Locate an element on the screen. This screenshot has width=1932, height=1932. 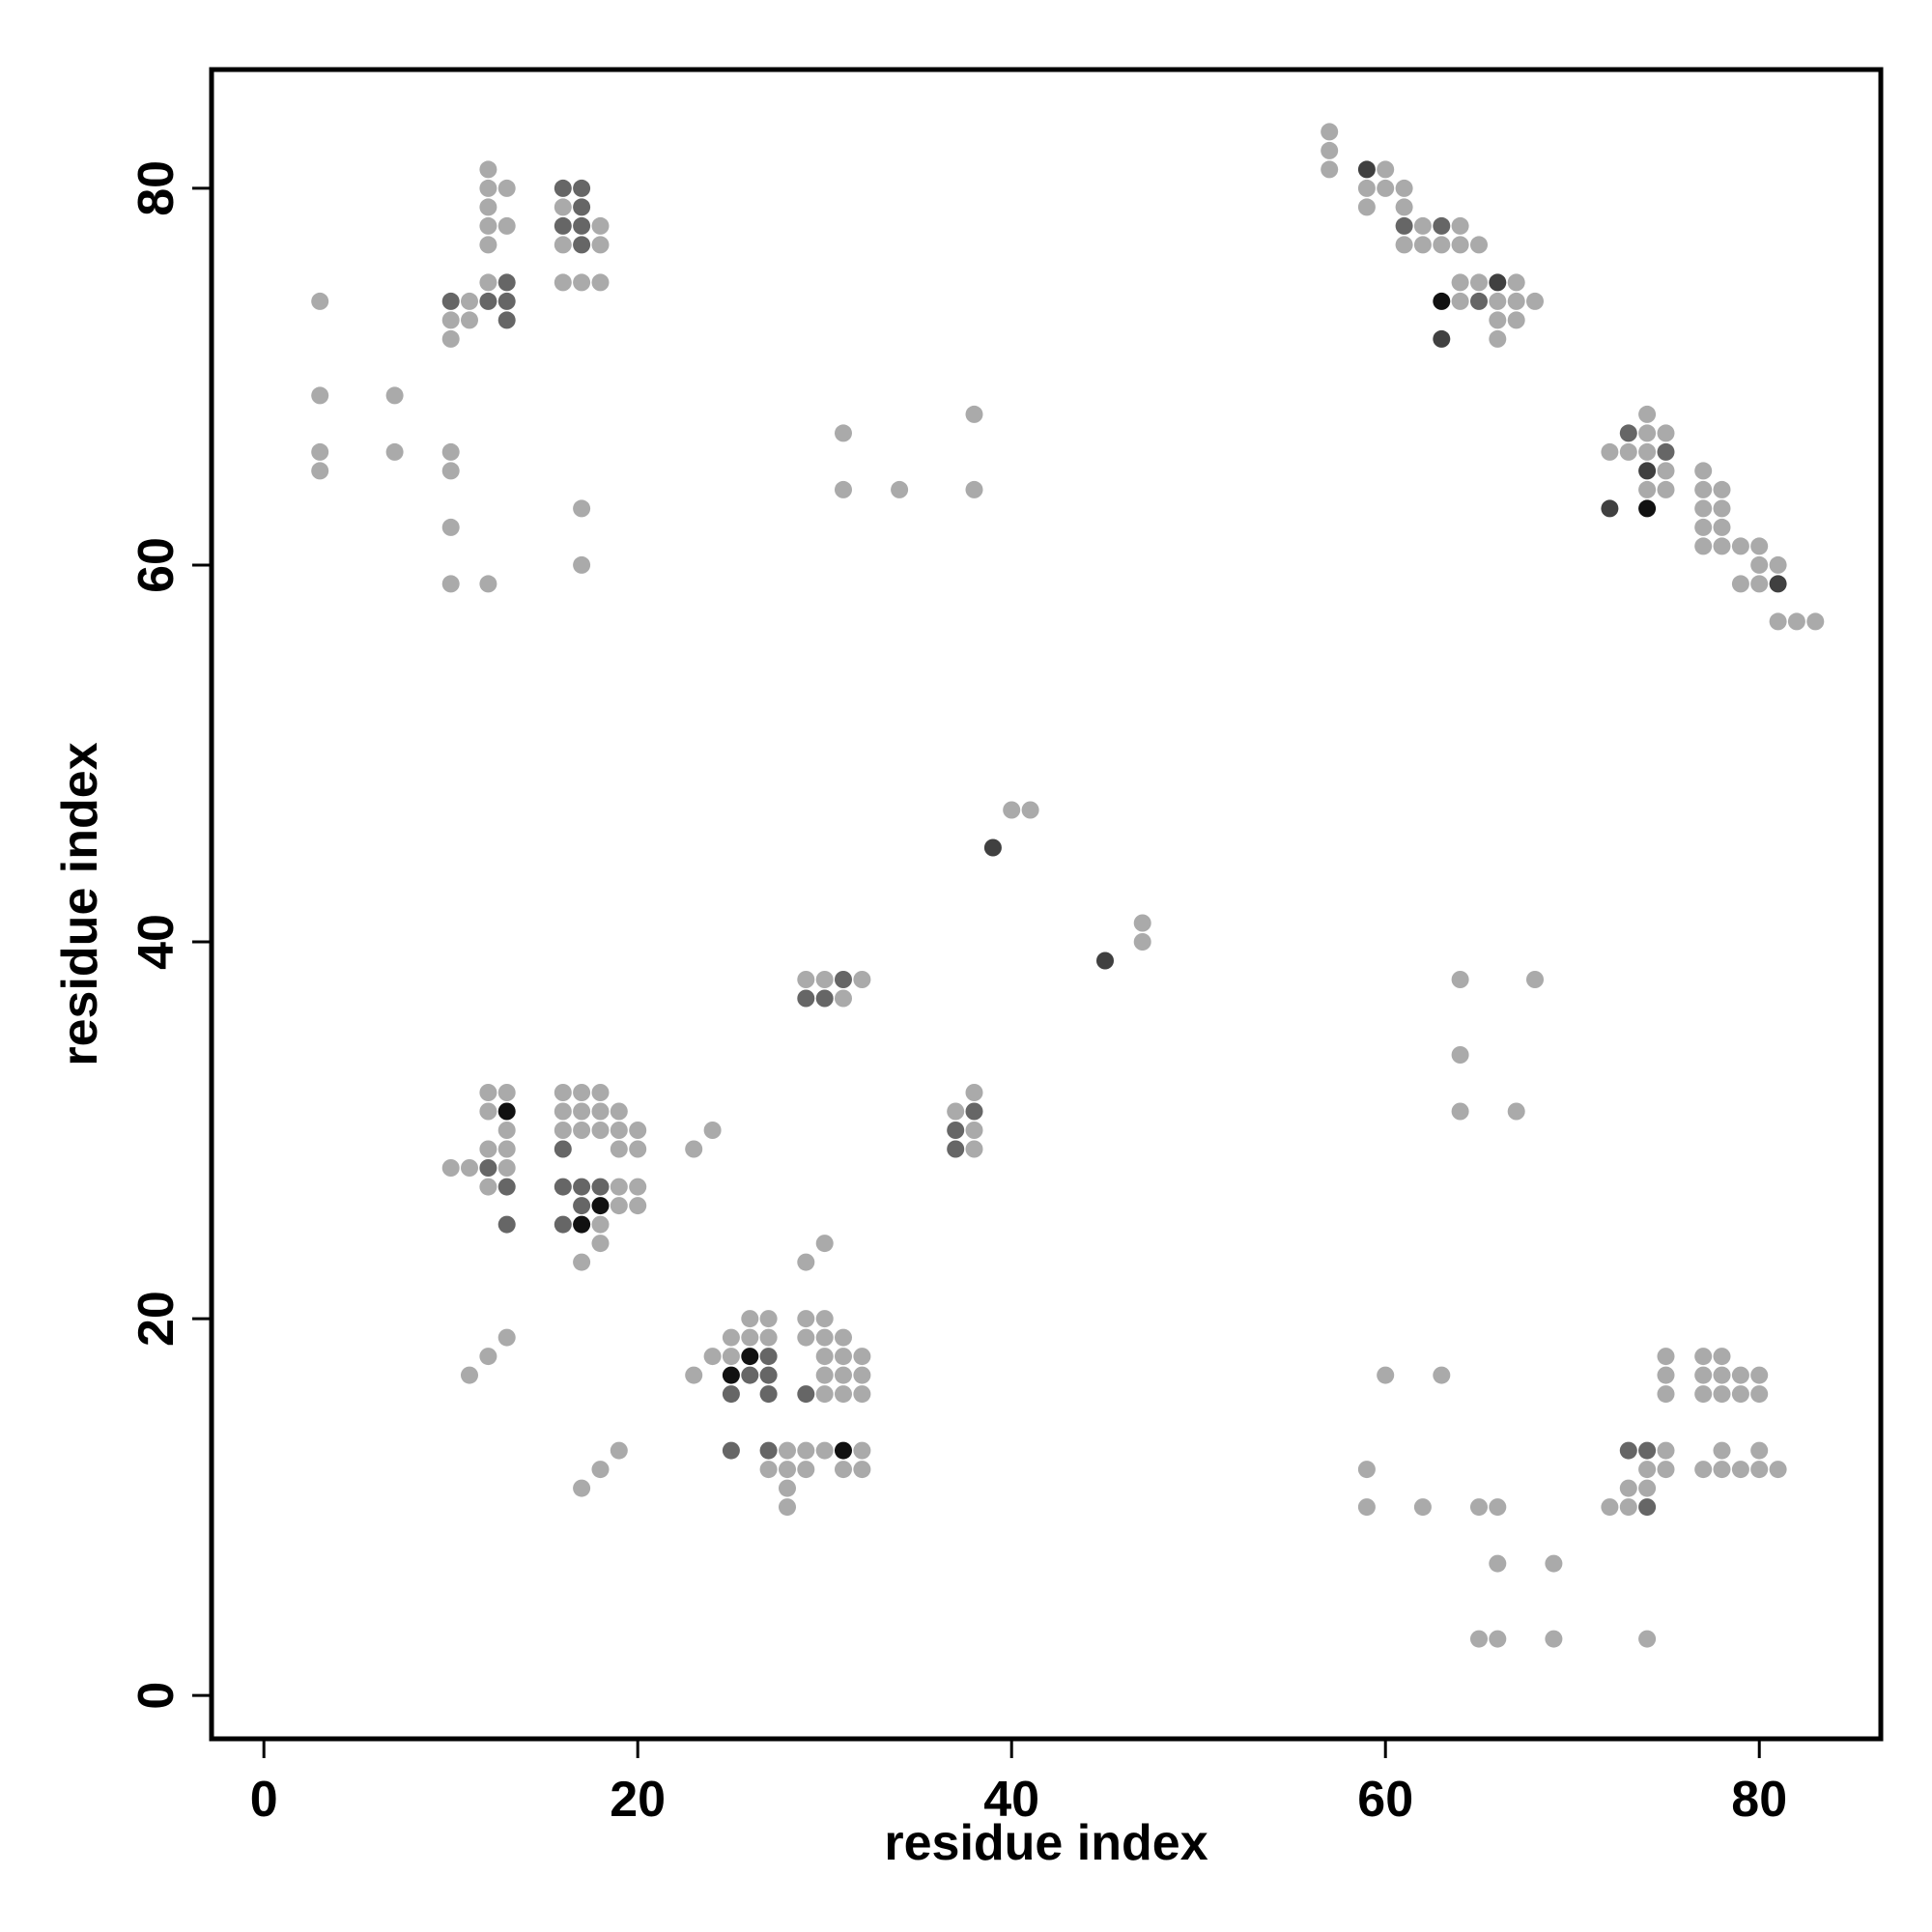
y-tick-label: 20 is located at coordinates (156, 1319).